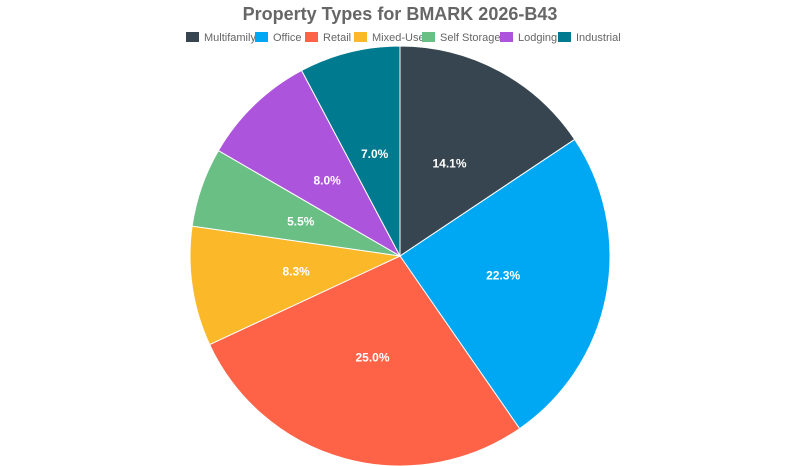  I want to click on legend-item-lodging: Lodging, so click(528, 38).